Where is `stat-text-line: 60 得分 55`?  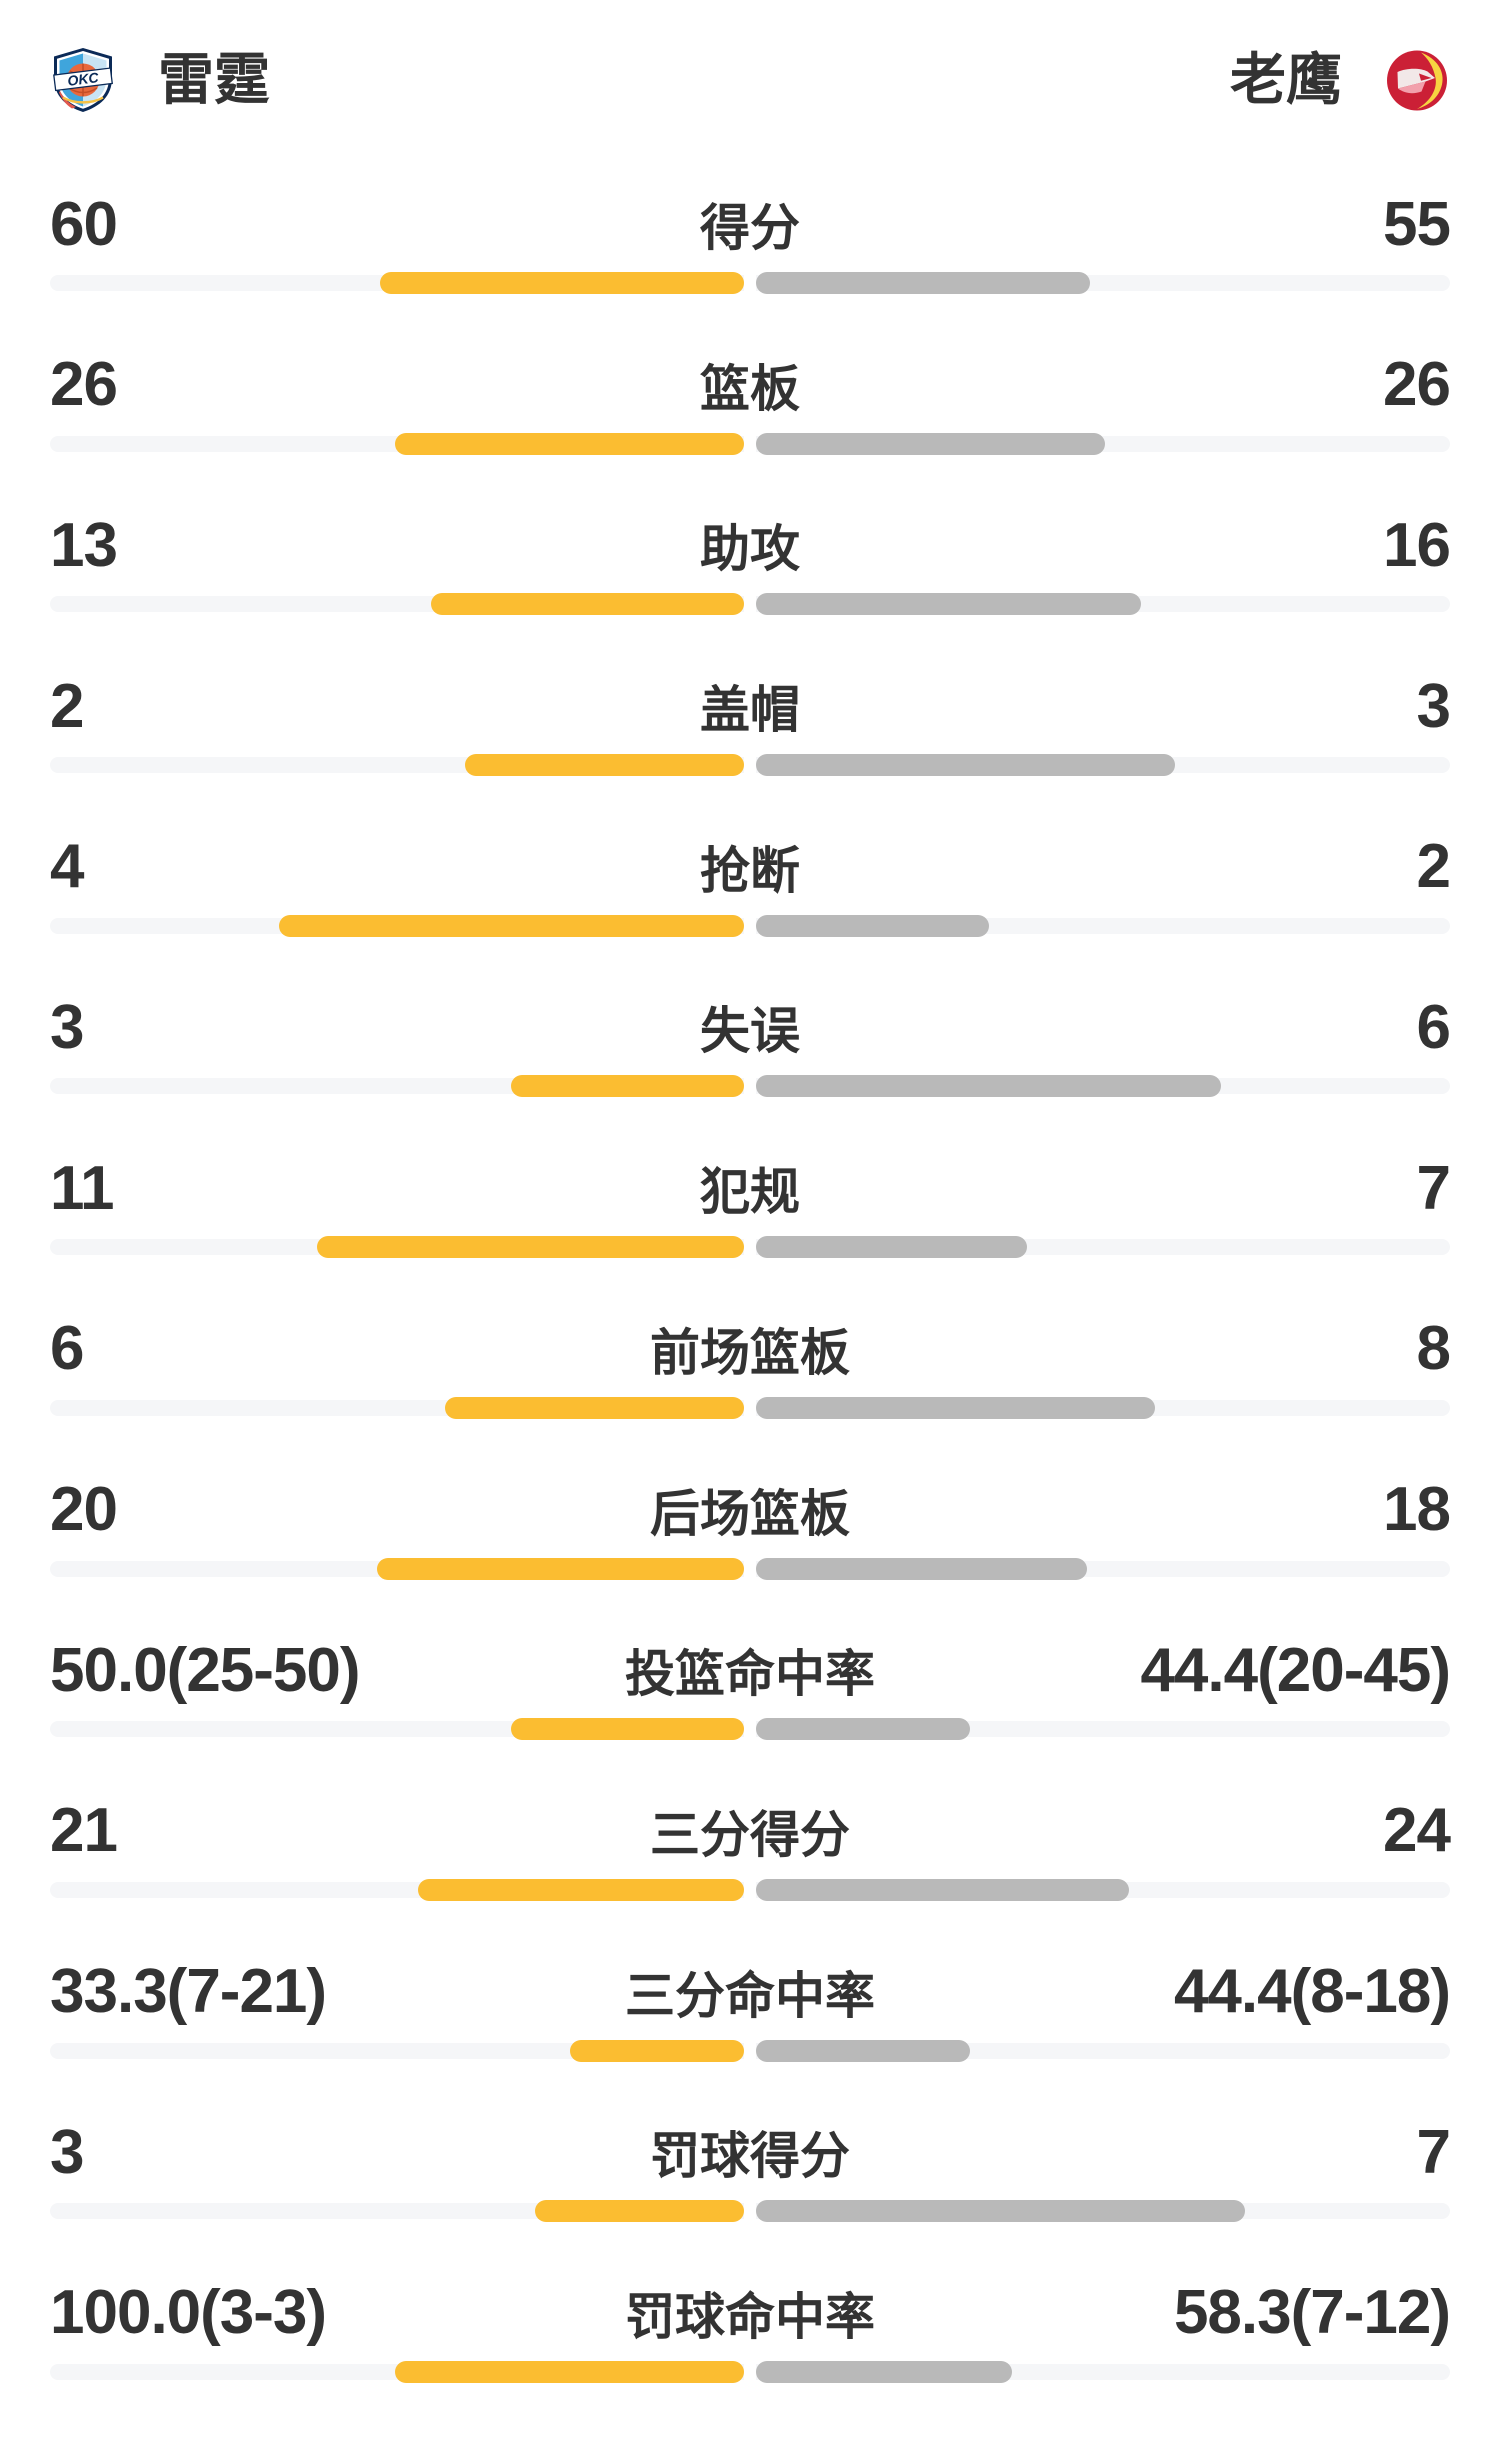 stat-text-line: 60 得分 55 is located at coordinates (750, 224).